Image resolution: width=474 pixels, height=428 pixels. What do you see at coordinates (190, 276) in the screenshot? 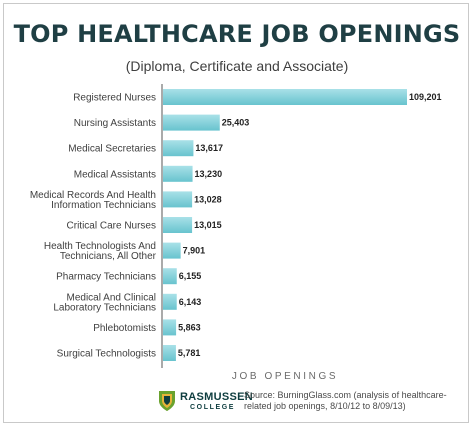
I see `value-label-7: 6,155` at bounding box center [190, 276].